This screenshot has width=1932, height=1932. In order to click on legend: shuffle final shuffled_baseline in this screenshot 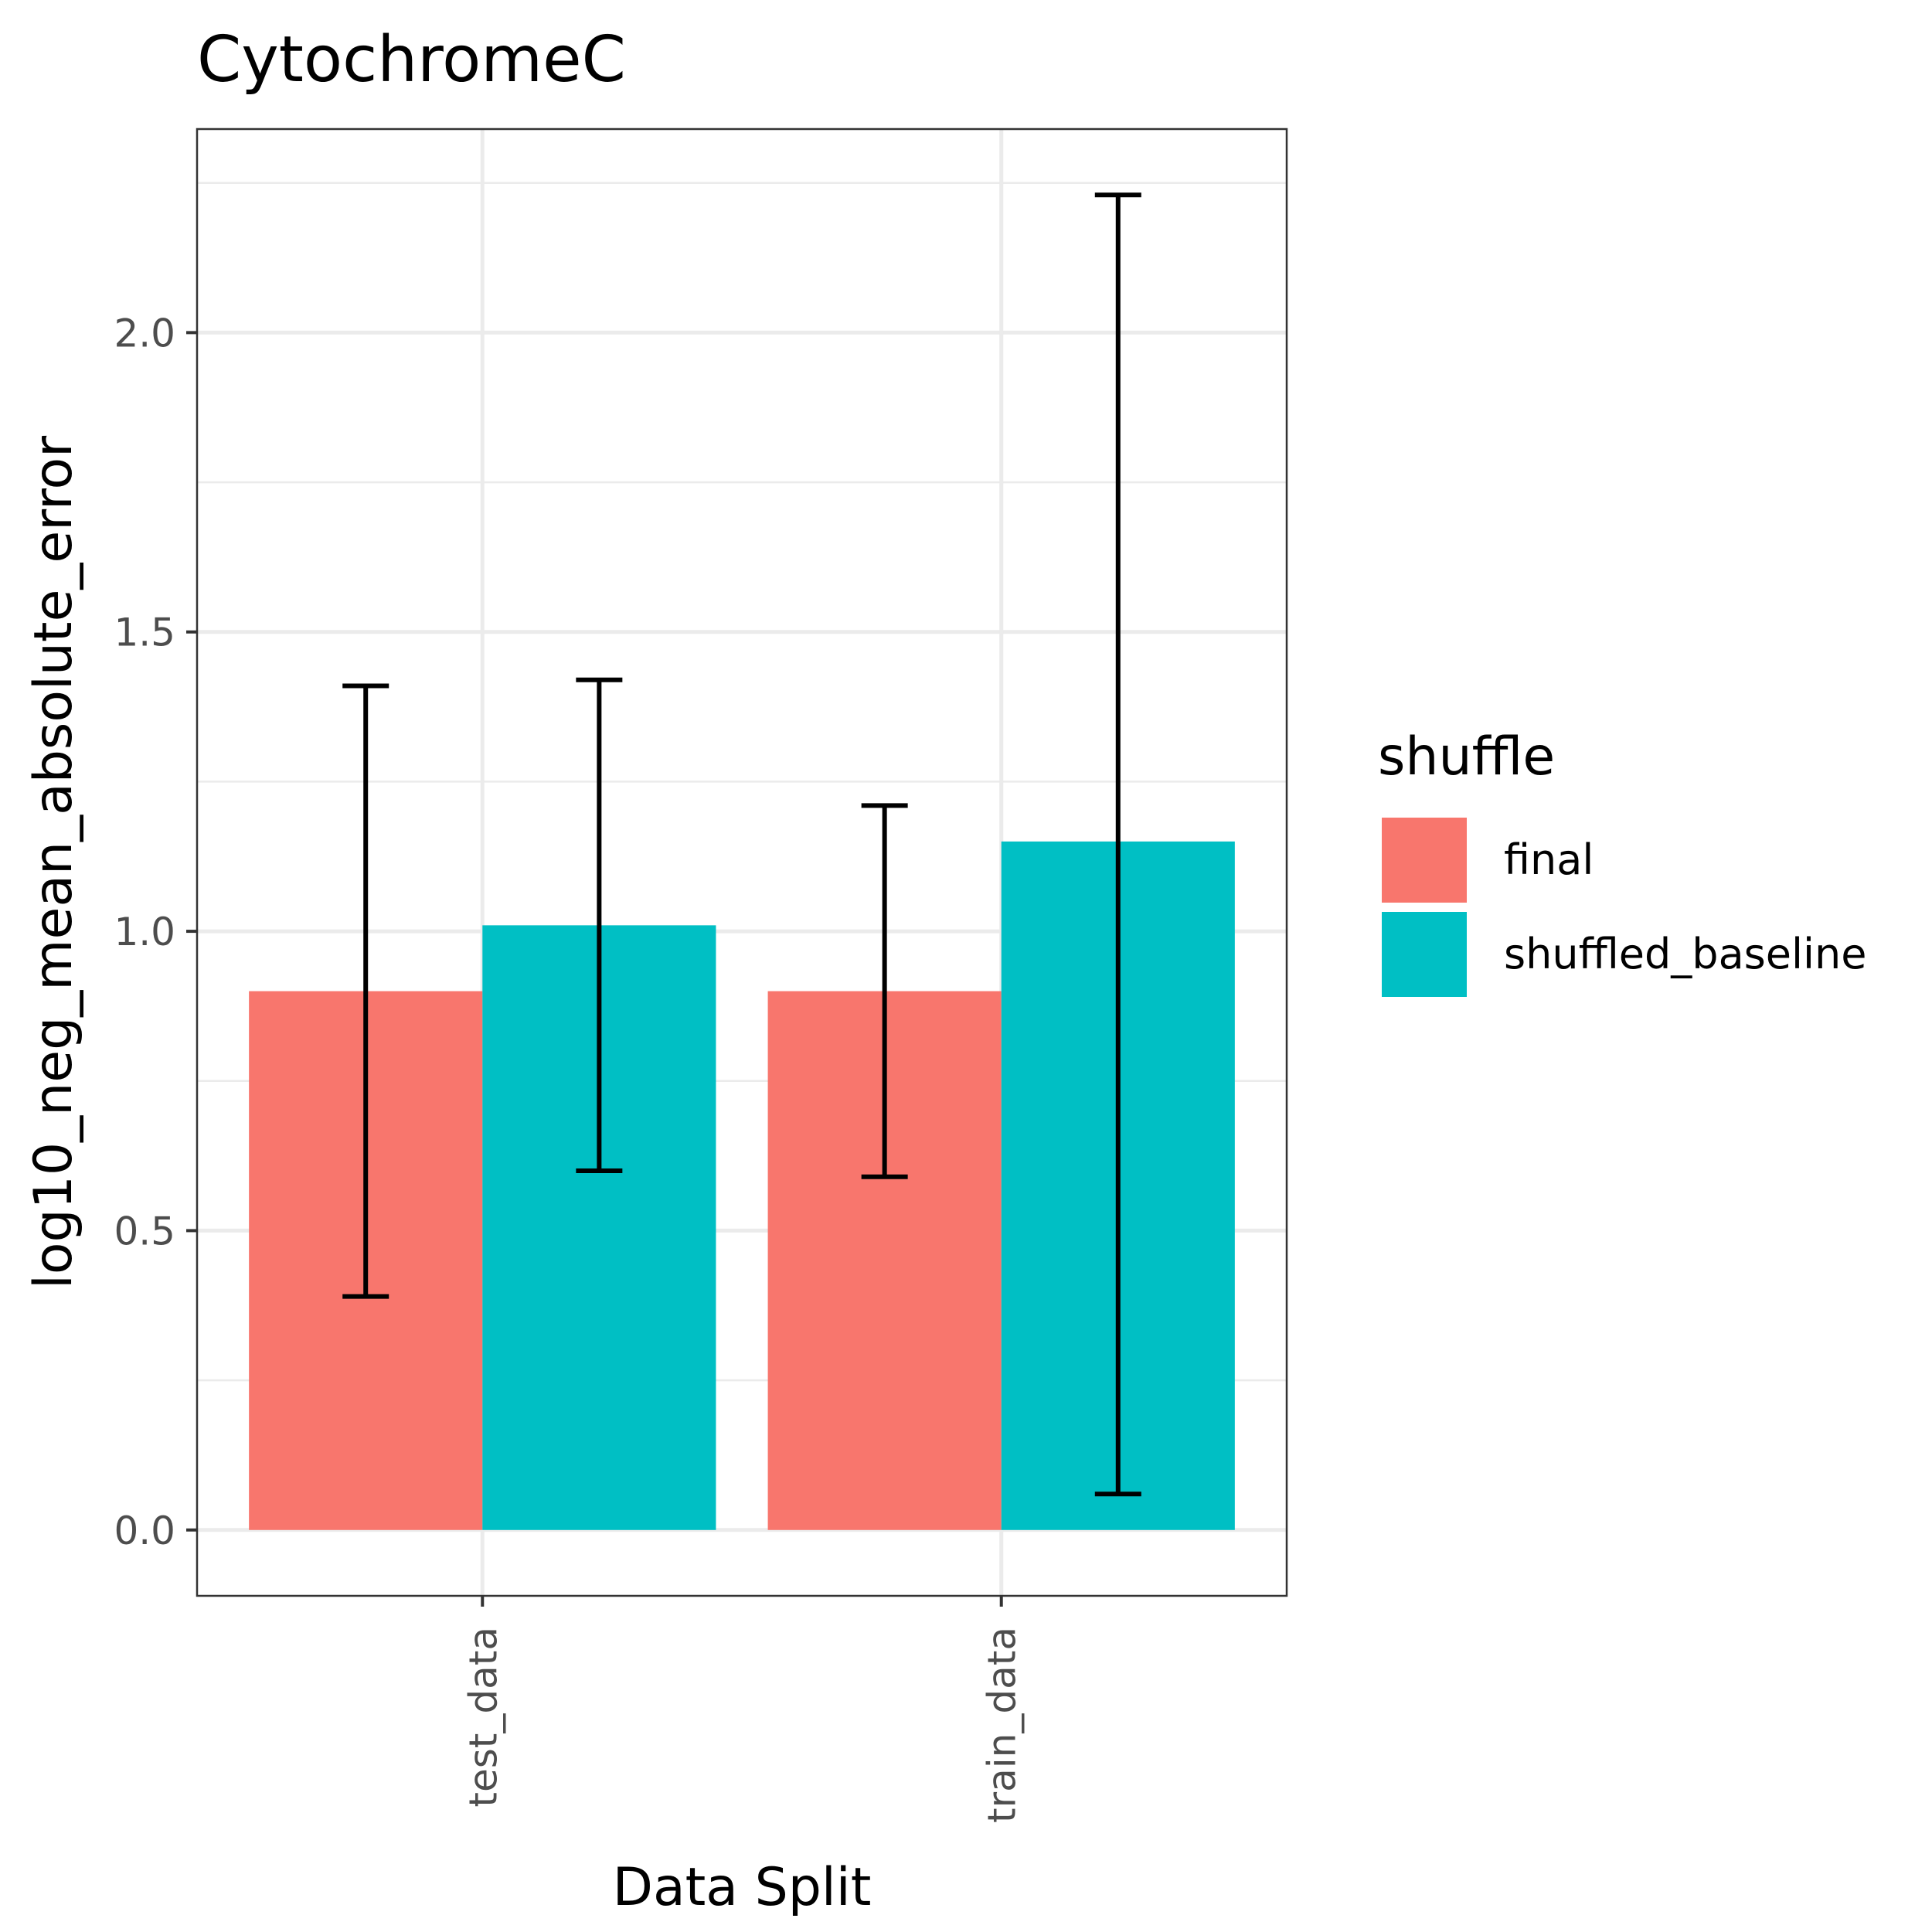, I will do `click(1622, 862)`.